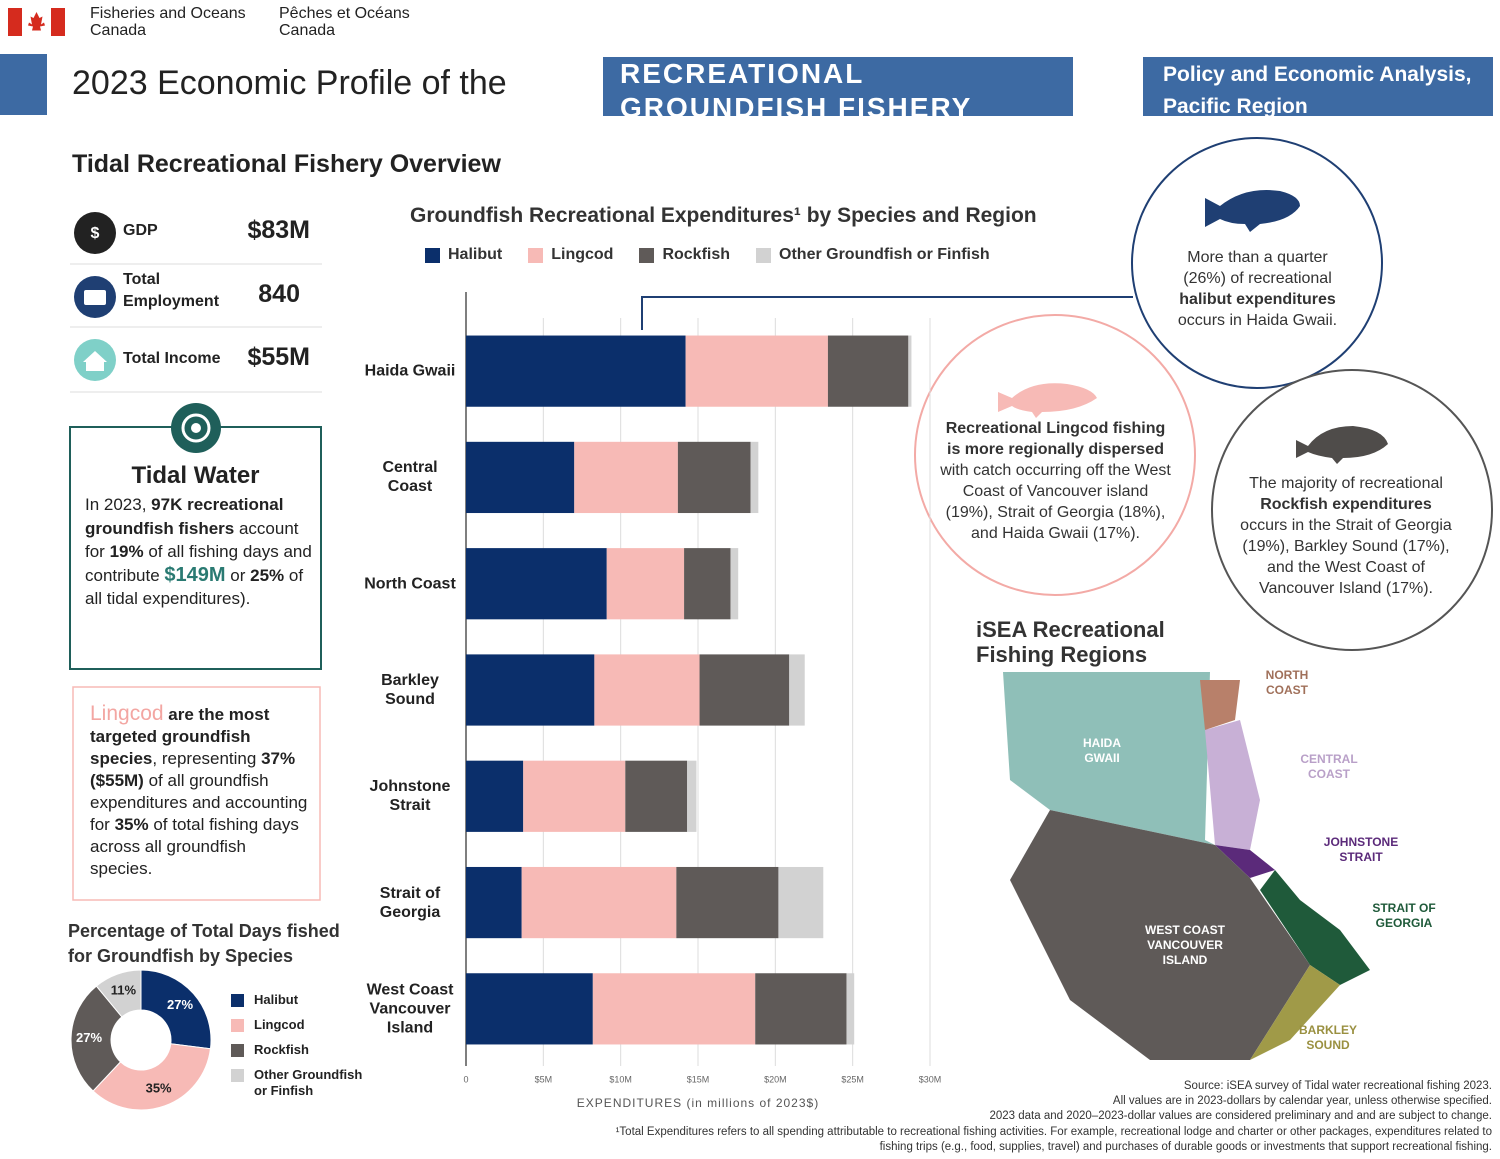  Describe the element at coordinates (1327, 1037) in the screenshot. I see `map-region-label: BARKLEY SOUND` at that location.